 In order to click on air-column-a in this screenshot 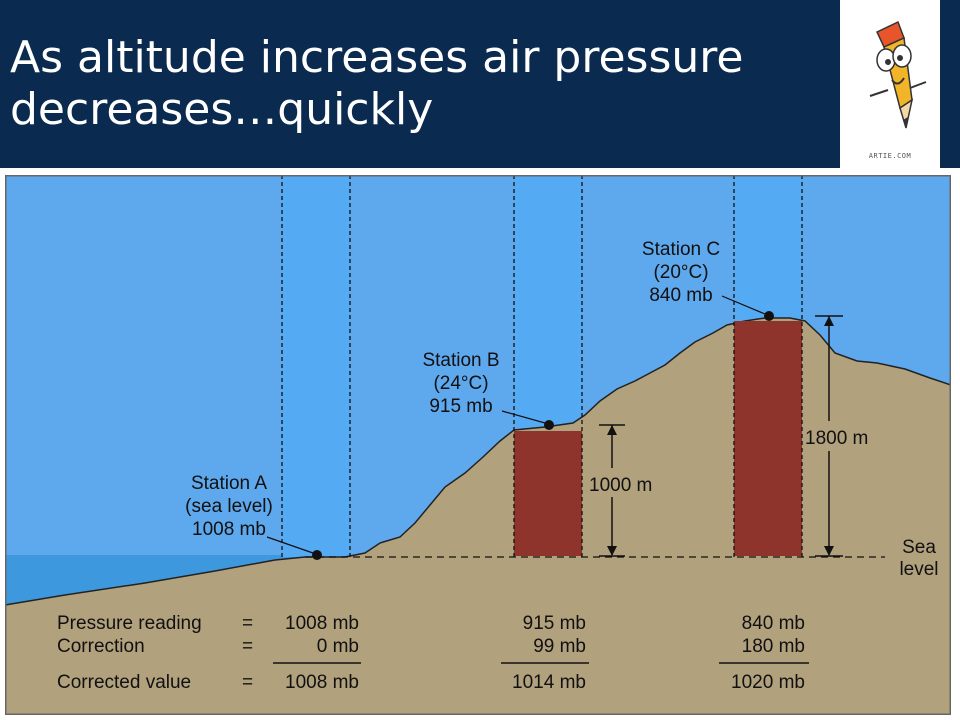, I will do `click(316, 366)`.